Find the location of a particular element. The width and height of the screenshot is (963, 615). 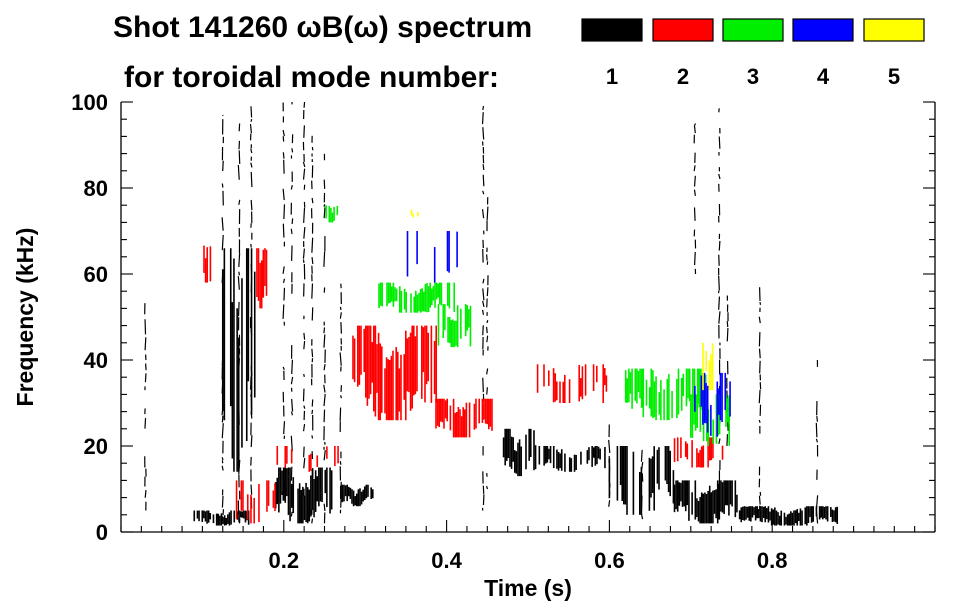

y-tick-label: 80 is located at coordinates (96, 188).